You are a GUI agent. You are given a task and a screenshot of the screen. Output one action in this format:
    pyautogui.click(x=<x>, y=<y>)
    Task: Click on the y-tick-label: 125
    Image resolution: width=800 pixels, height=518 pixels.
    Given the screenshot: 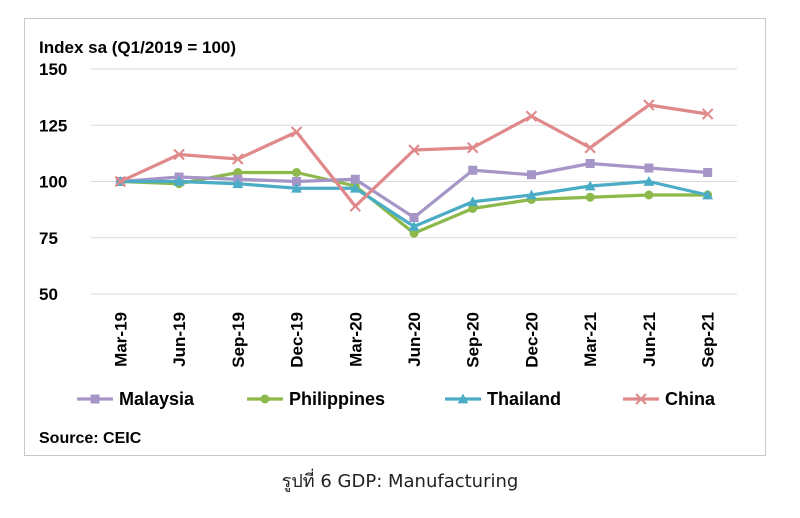 What is the action you would take?
    pyautogui.click(x=53, y=125)
    